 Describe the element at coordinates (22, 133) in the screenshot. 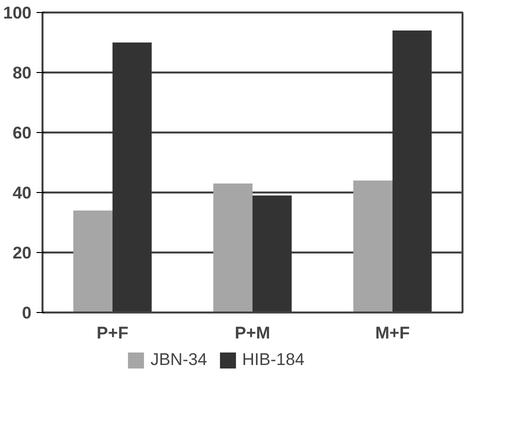

I see `y-tick-label: 60` at that location.